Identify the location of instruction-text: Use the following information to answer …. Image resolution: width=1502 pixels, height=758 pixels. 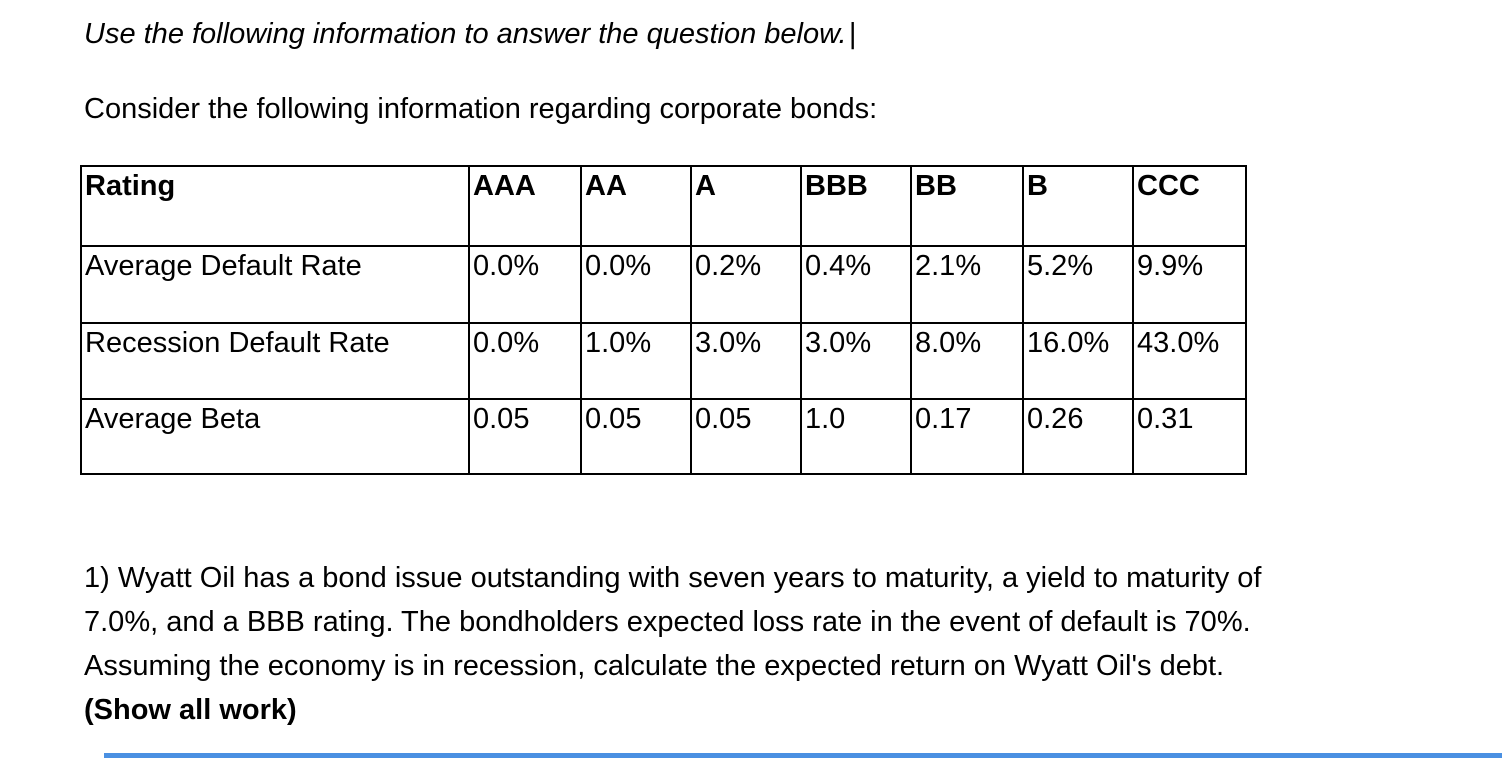
(465, 34).